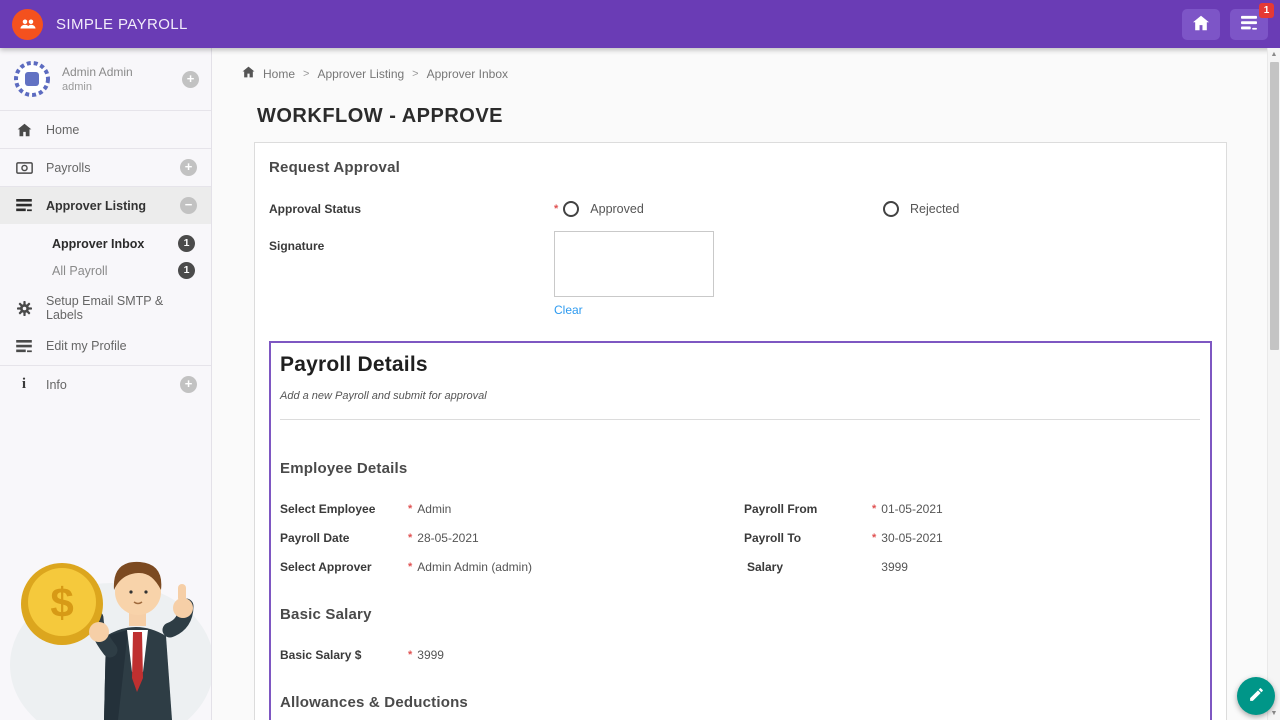 Image resolution: width=1280 pixels, height=720 pixels. What do you see at coordinates (1273, 384) in the screenshot?
I see `vertical-scrollbar: ▲ ▼` at bounding box center [1273, 384].